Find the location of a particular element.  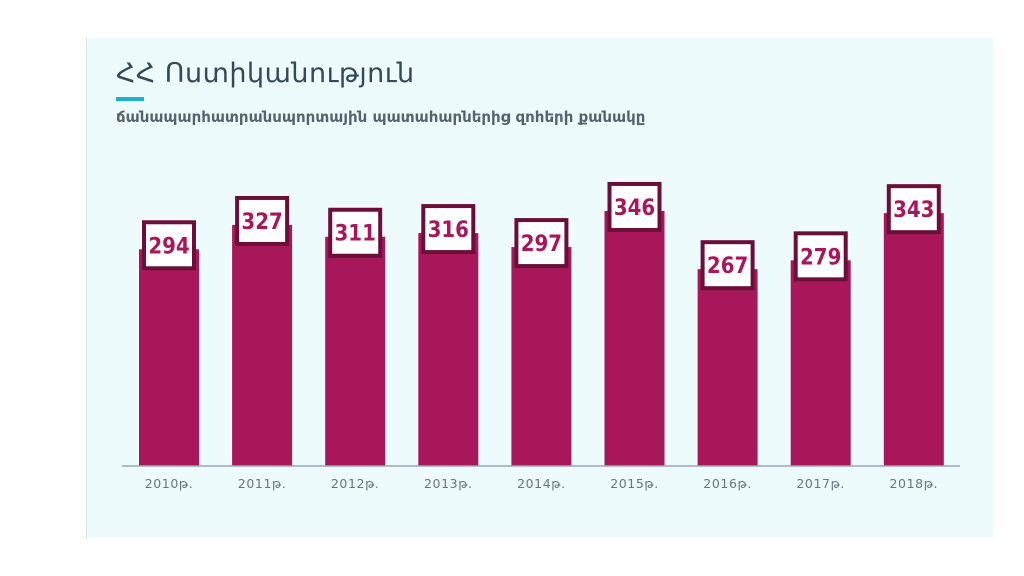

data-label: 316 is located at coordinates (448, 230).